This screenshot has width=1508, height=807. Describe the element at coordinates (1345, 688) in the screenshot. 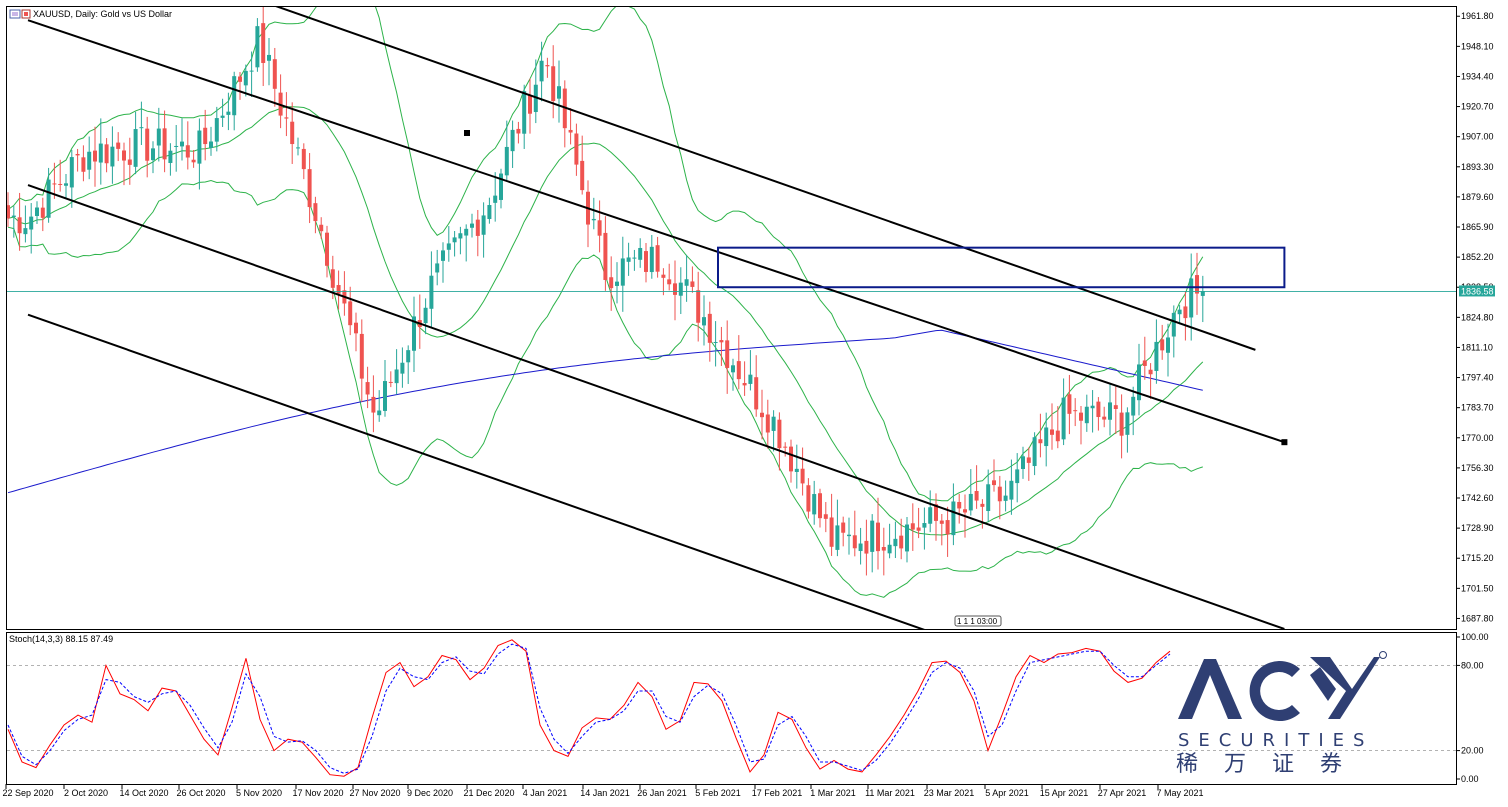

I see `logo-y-shape` at that location.